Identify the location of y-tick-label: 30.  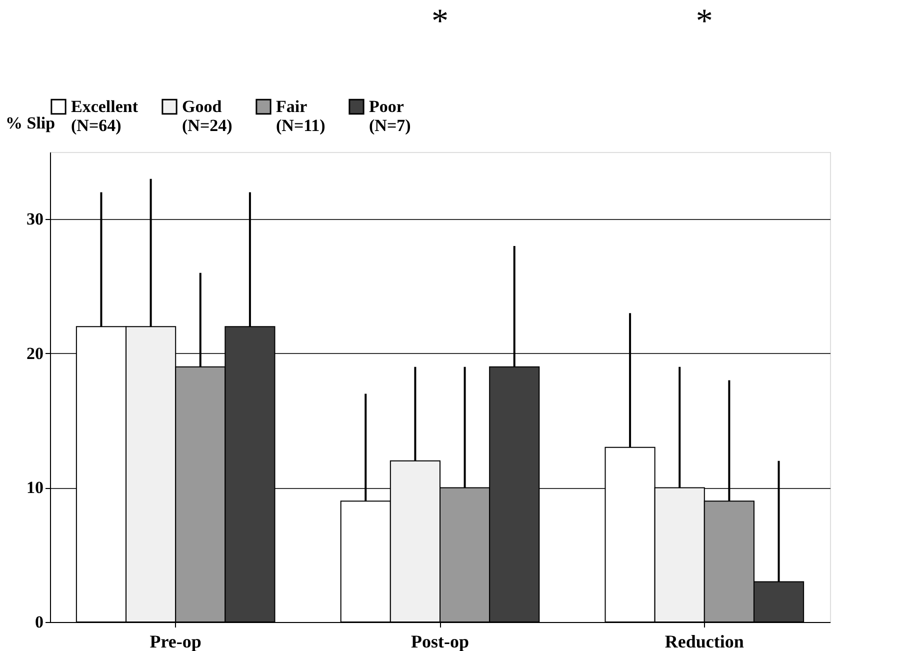
(35, 219).